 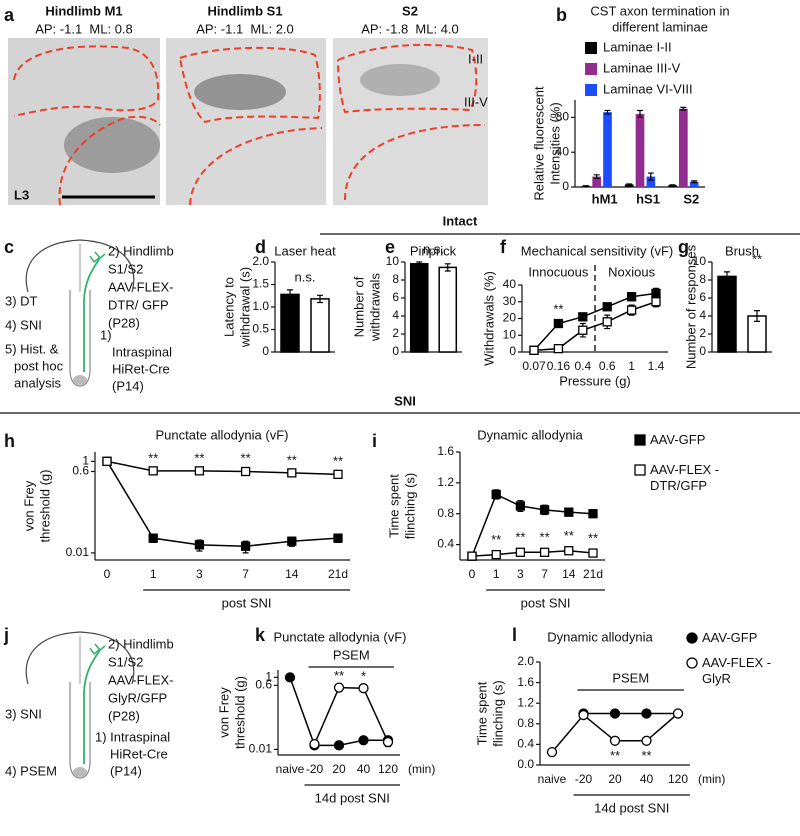 I want to click on image-coordinates: AP: -1.1 ML: 2.0, so click(x=245, y=28).